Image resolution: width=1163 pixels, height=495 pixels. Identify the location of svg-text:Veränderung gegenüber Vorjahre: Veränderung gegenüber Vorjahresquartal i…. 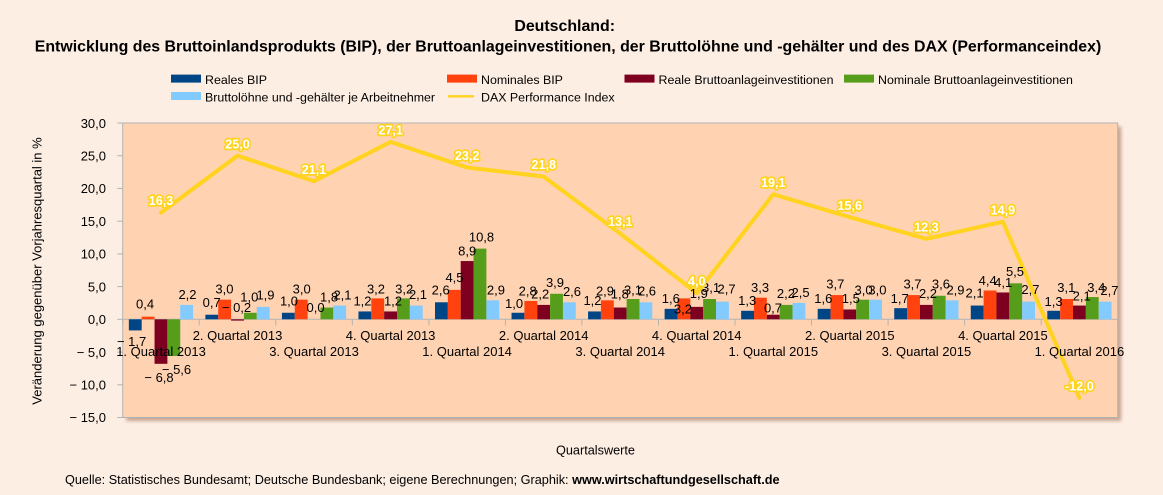
(36, 271).